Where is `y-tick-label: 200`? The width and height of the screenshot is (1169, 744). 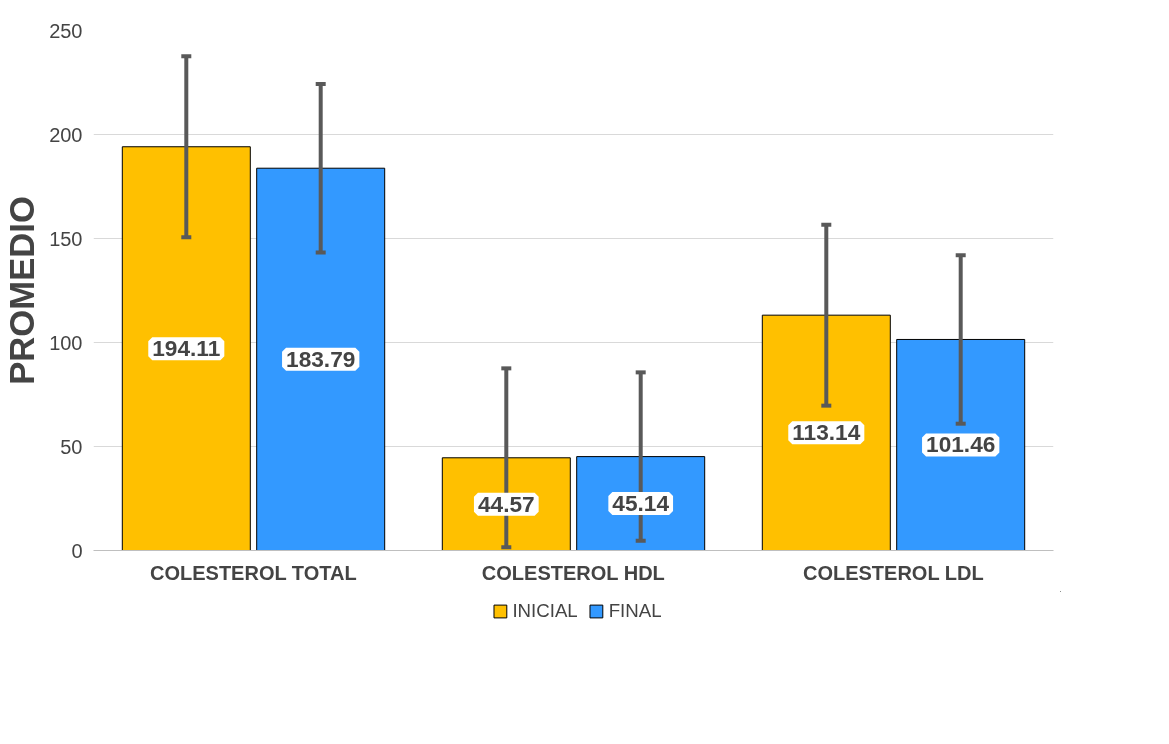
y-tick-label: 200 is located at coordinates (66, 134).